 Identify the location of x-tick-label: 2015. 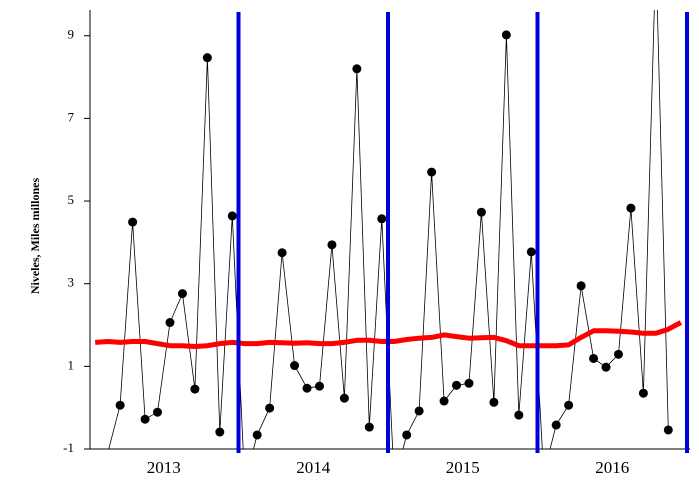
(463, 467).